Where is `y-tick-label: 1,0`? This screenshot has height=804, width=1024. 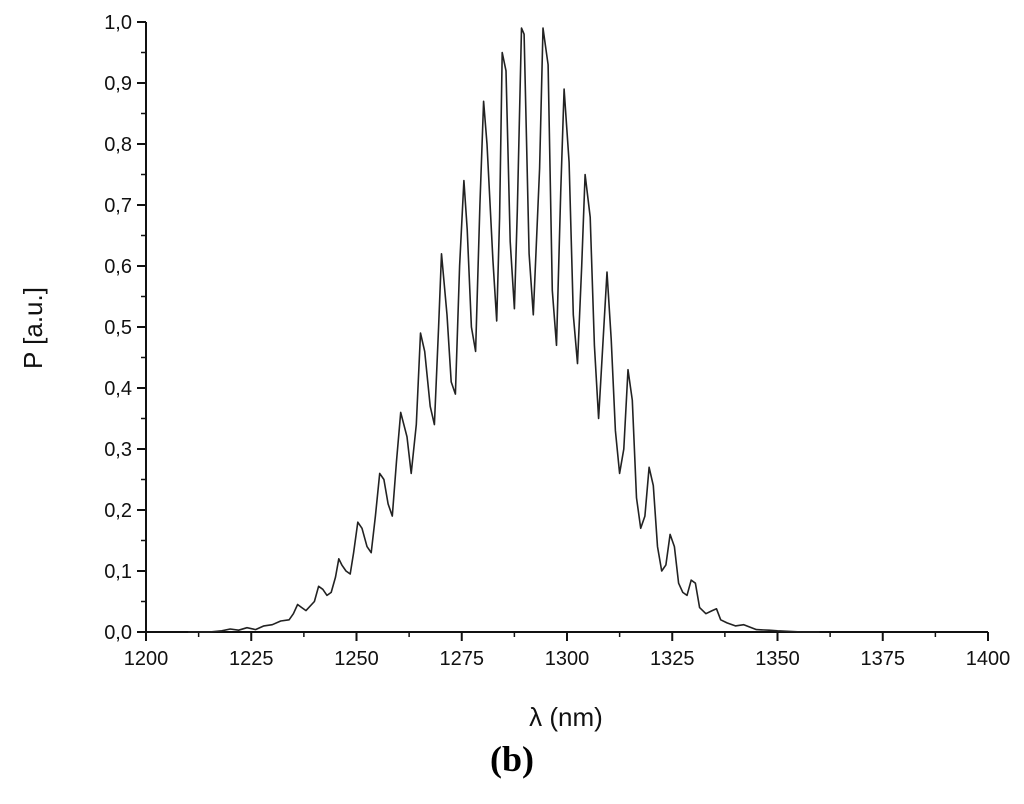 y-tick-label: 1,0 is located at coordinates (118, 23).